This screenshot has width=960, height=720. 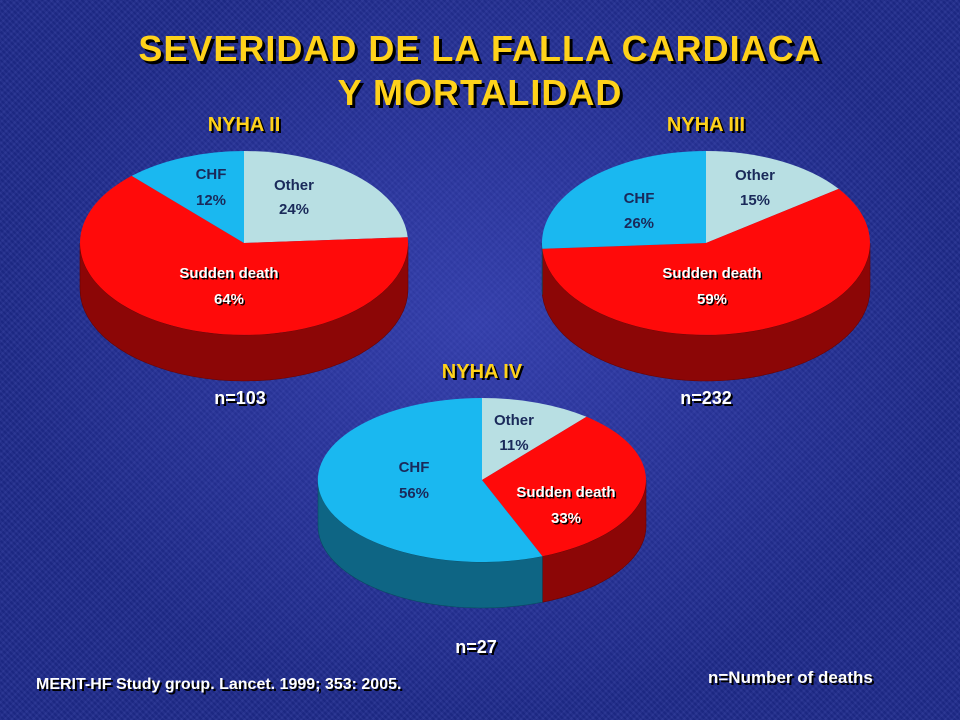 I want to click on slice-value-other: 15%, so click(x=755, y=200).